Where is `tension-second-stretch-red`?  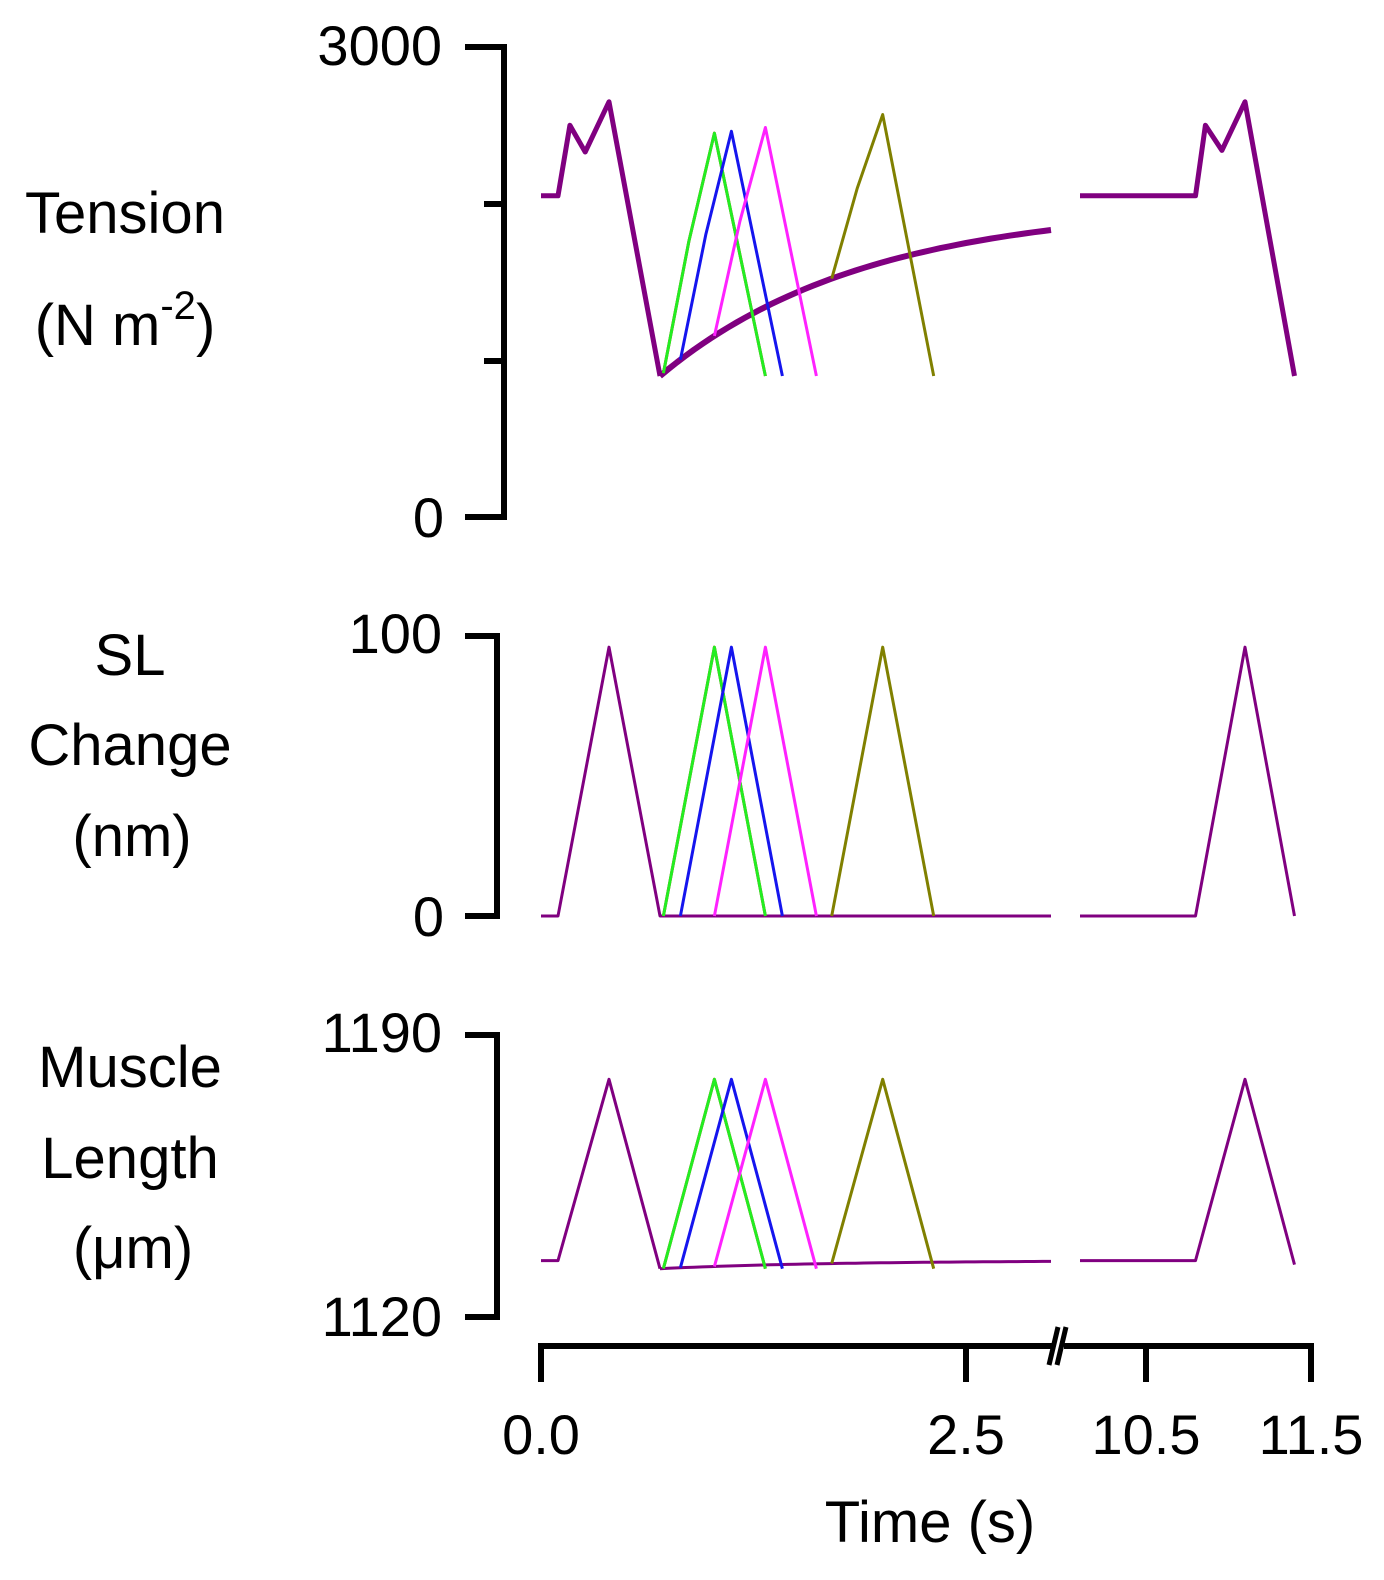
tension-second-stretch-red is located at coordinates (714, 254).